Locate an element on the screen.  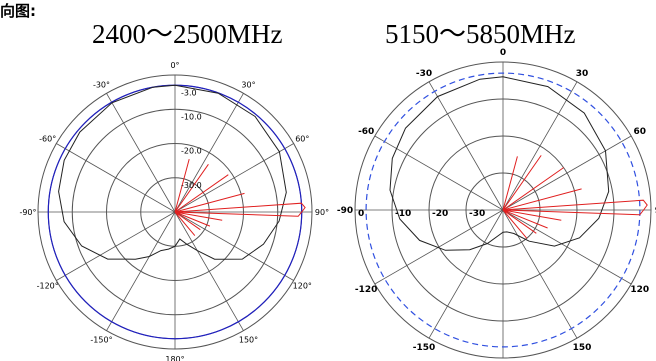
angle-tick-label: -120 is located at coordinates (366, 290).